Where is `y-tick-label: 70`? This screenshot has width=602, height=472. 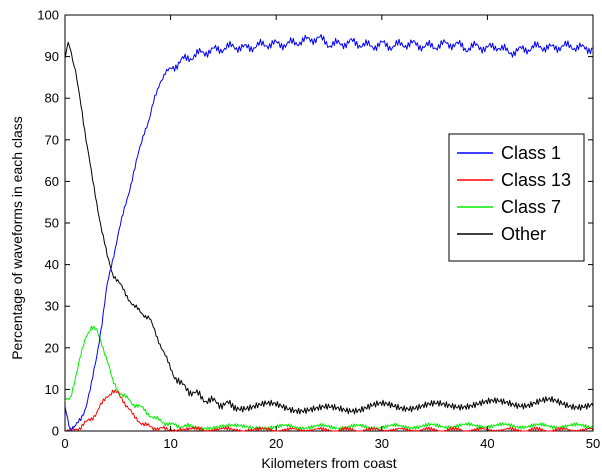
y-tick-label: 70 is located at coordinates (52, 139).